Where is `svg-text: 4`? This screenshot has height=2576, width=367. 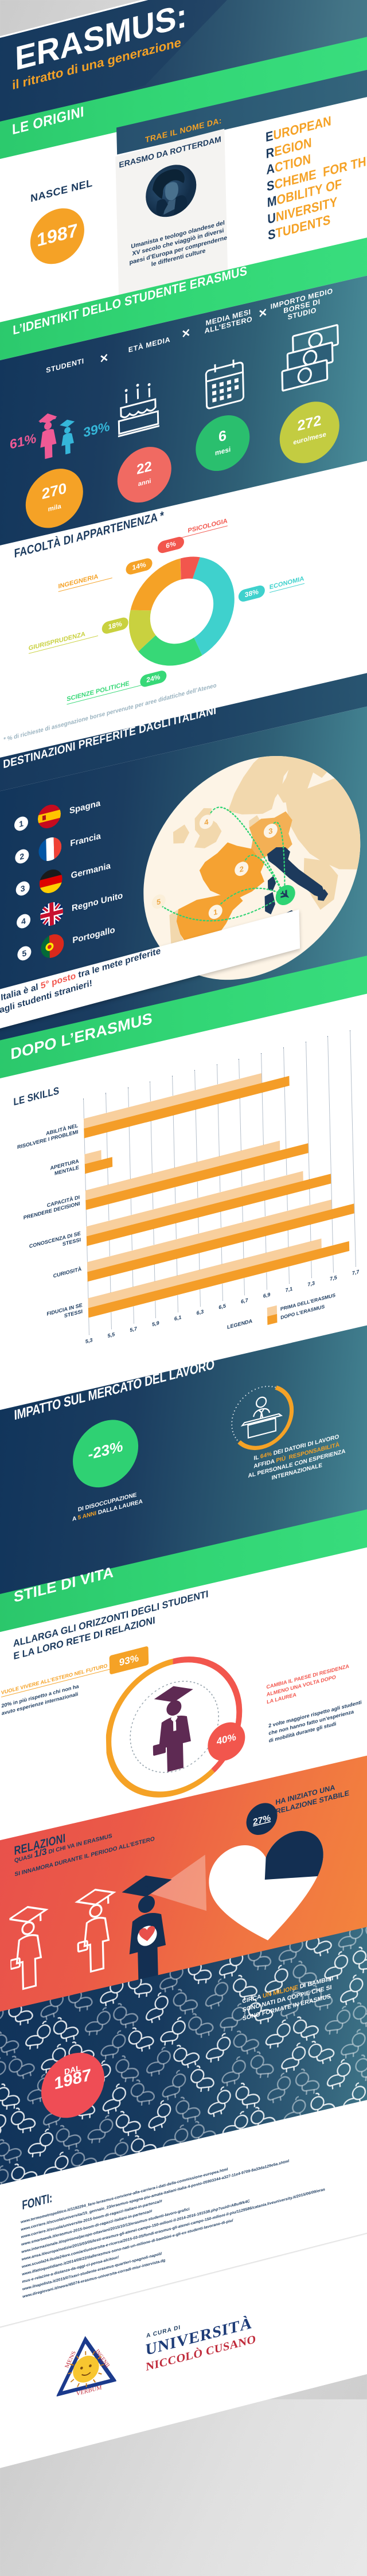 svg-text: 4 is located at coordinates (207, 822).